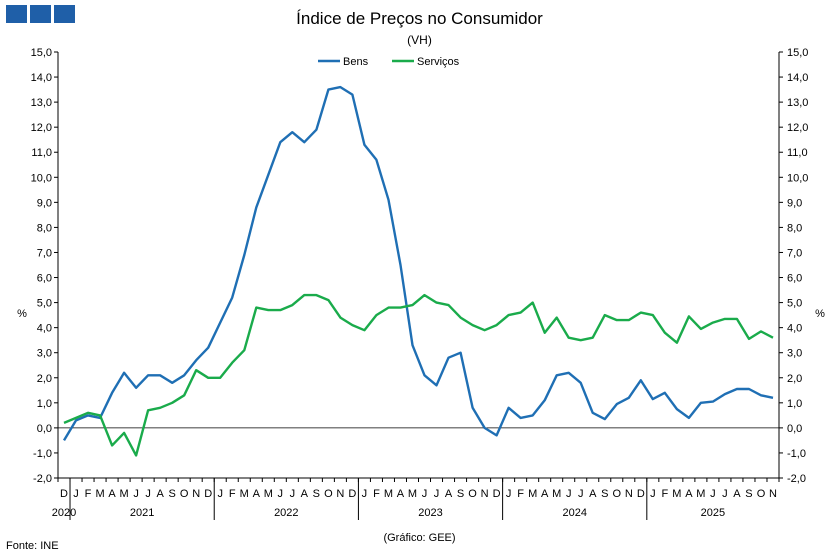 This screenshot has width=839, height=559. Describe the element at coordinates (44, 253) in the screenshot. I see `y-tick-label-left: 7,0` at that location.